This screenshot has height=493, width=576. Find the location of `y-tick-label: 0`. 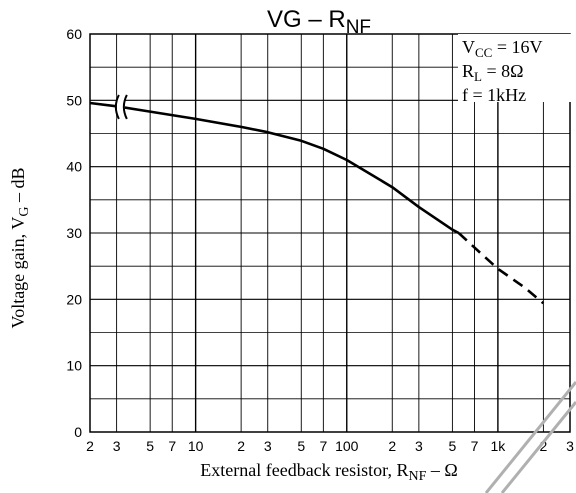

y-tick-label: 0 is located at coordinates (78, 432).